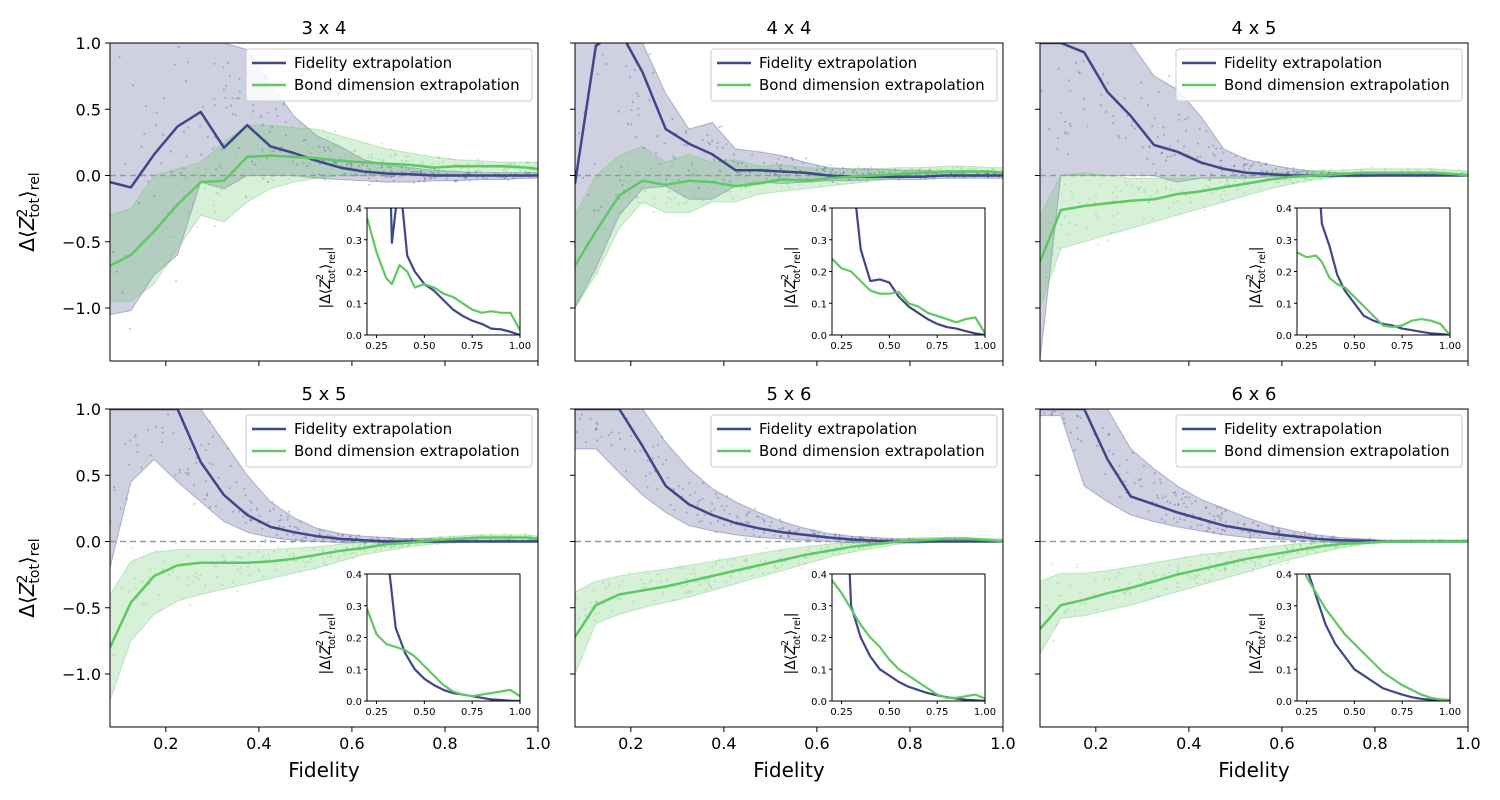 Image resolution: width=1500 pixels, height=800 pixels. I want to click on x-tick-label: 1.0, so click(537, 743).